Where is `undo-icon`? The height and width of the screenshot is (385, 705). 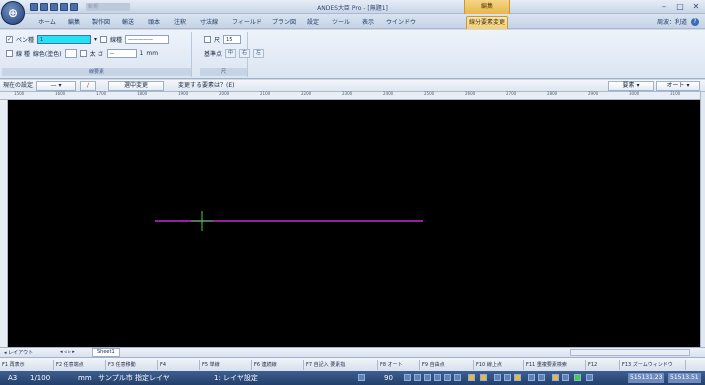
undo-icon is located at coordinates (74, 7).